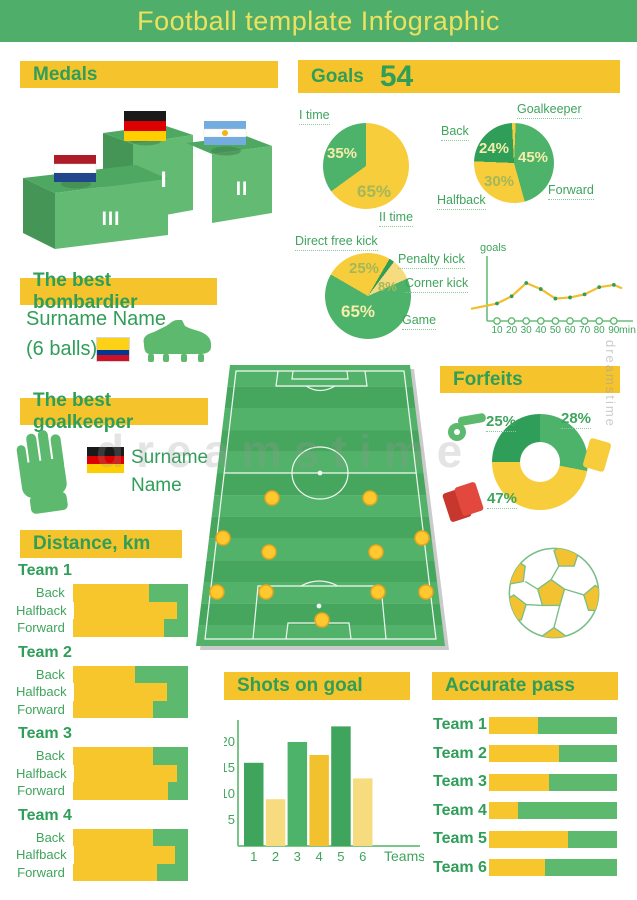 Image resolution: width=637 pixels, height=900 pixels. I want to click on x-tick-label: 60, so click(570, 330).